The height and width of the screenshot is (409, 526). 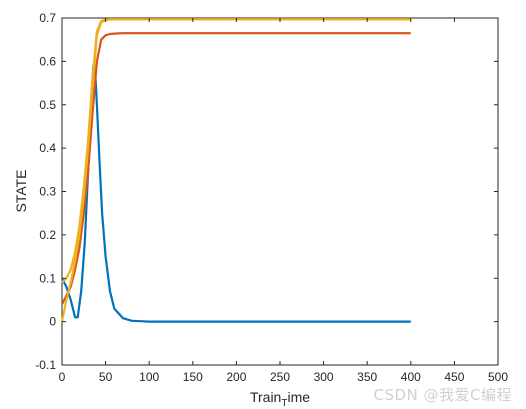 What do you see at coordinates (21, 190) in the screenshot?
I see `y-axis-label: STATE` at bounding box center [21, 190].